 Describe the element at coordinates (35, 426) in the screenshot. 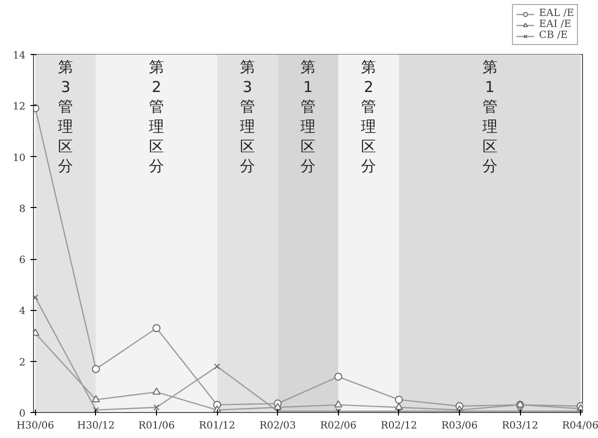

I see `x-tick-label: H30/06` at that location.